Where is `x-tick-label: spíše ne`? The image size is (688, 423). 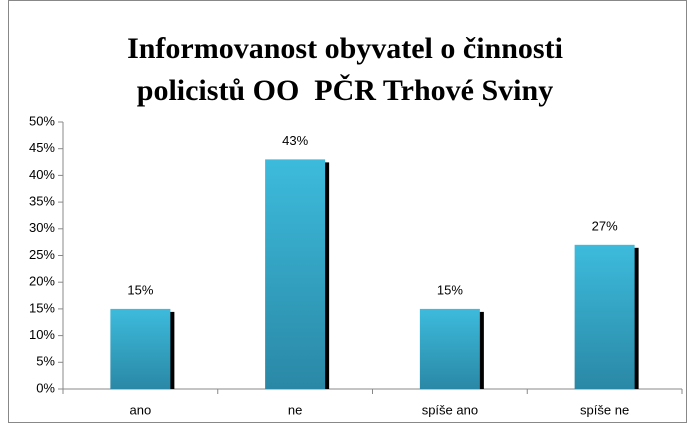 x-tick-label: spíše ne is located at coordinates (604, 409).